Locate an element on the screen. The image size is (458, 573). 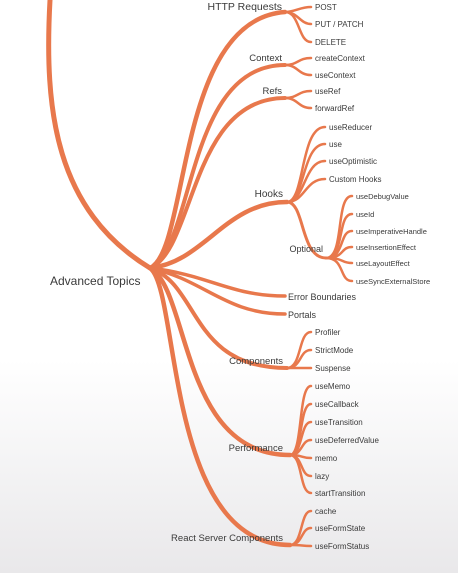
leaf-label: forwardRef is located at coordinates (335, 108).